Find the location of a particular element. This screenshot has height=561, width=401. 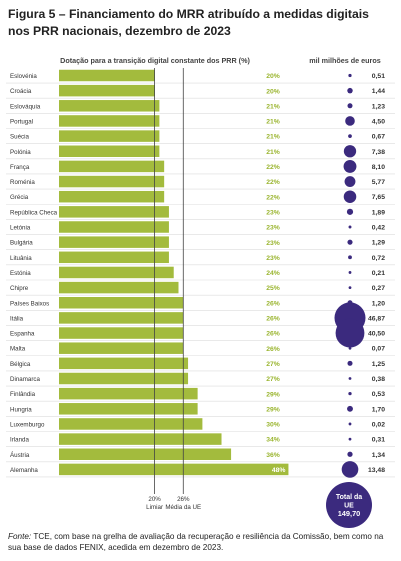

category-label: Alemanha is located at coordinates (24, 470).